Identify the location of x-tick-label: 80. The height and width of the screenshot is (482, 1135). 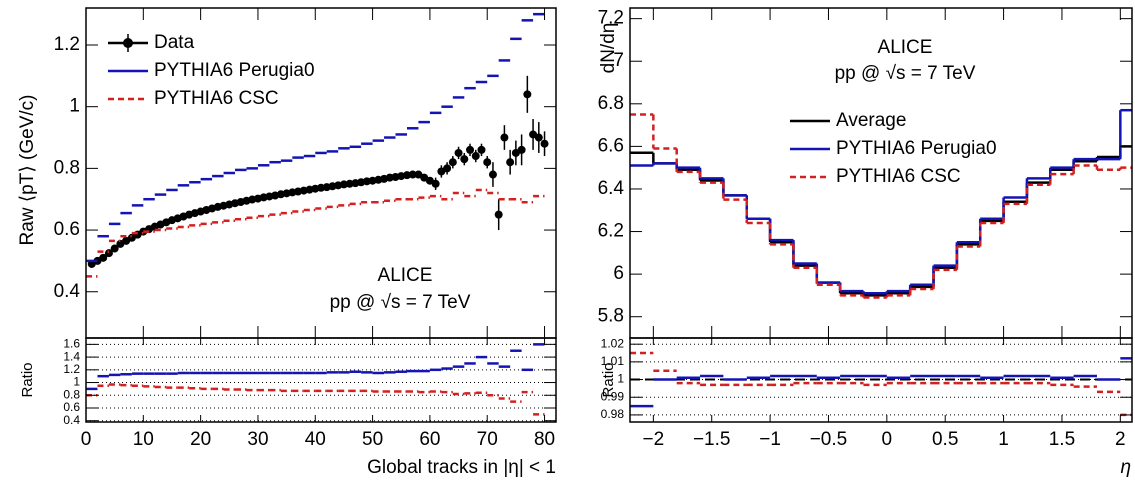
(544, 439).